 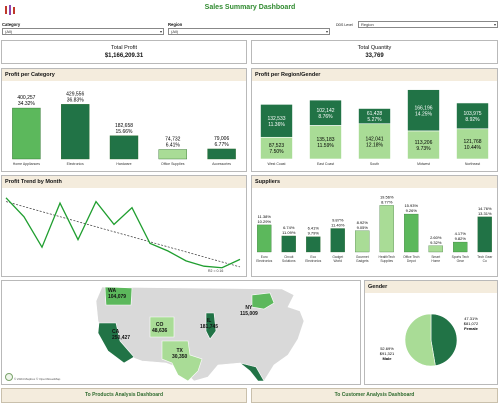 What do you see at coordinates (26, 98) in the screenshot?
I see `category-value-label: 400,257` at bounding box center [26, 98].